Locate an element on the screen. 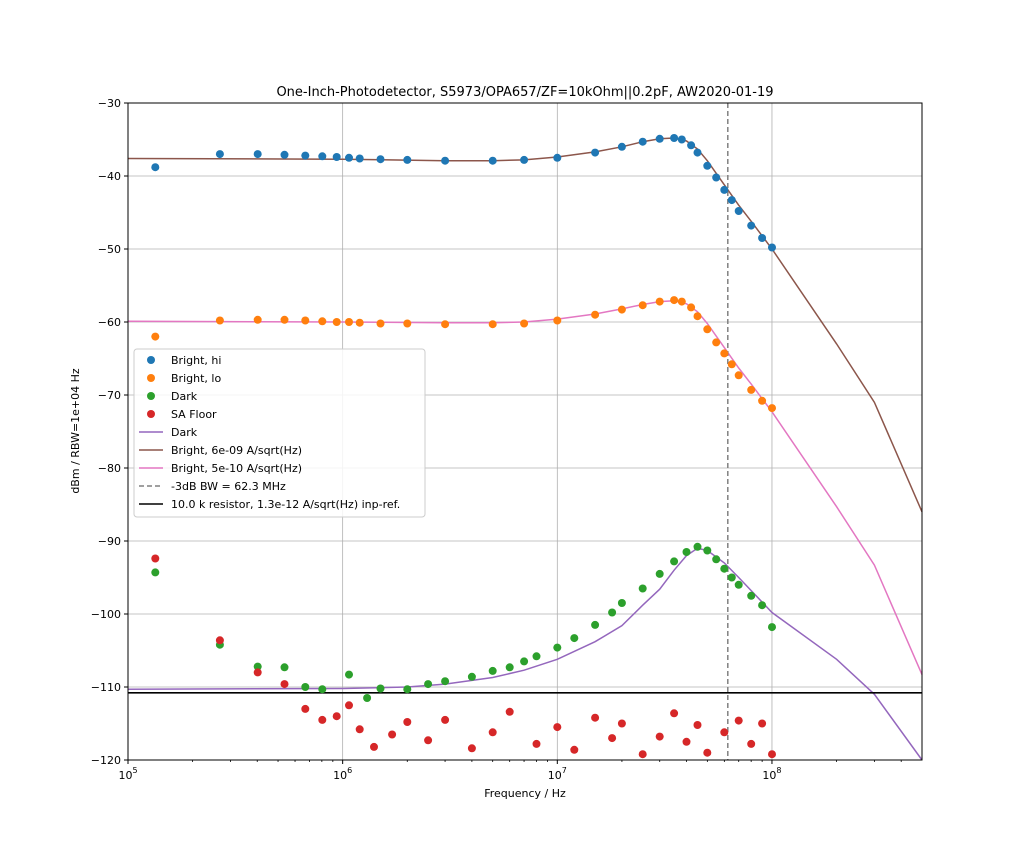  x-tick-label-exponent: 6 is located at coordinates (349, 770).